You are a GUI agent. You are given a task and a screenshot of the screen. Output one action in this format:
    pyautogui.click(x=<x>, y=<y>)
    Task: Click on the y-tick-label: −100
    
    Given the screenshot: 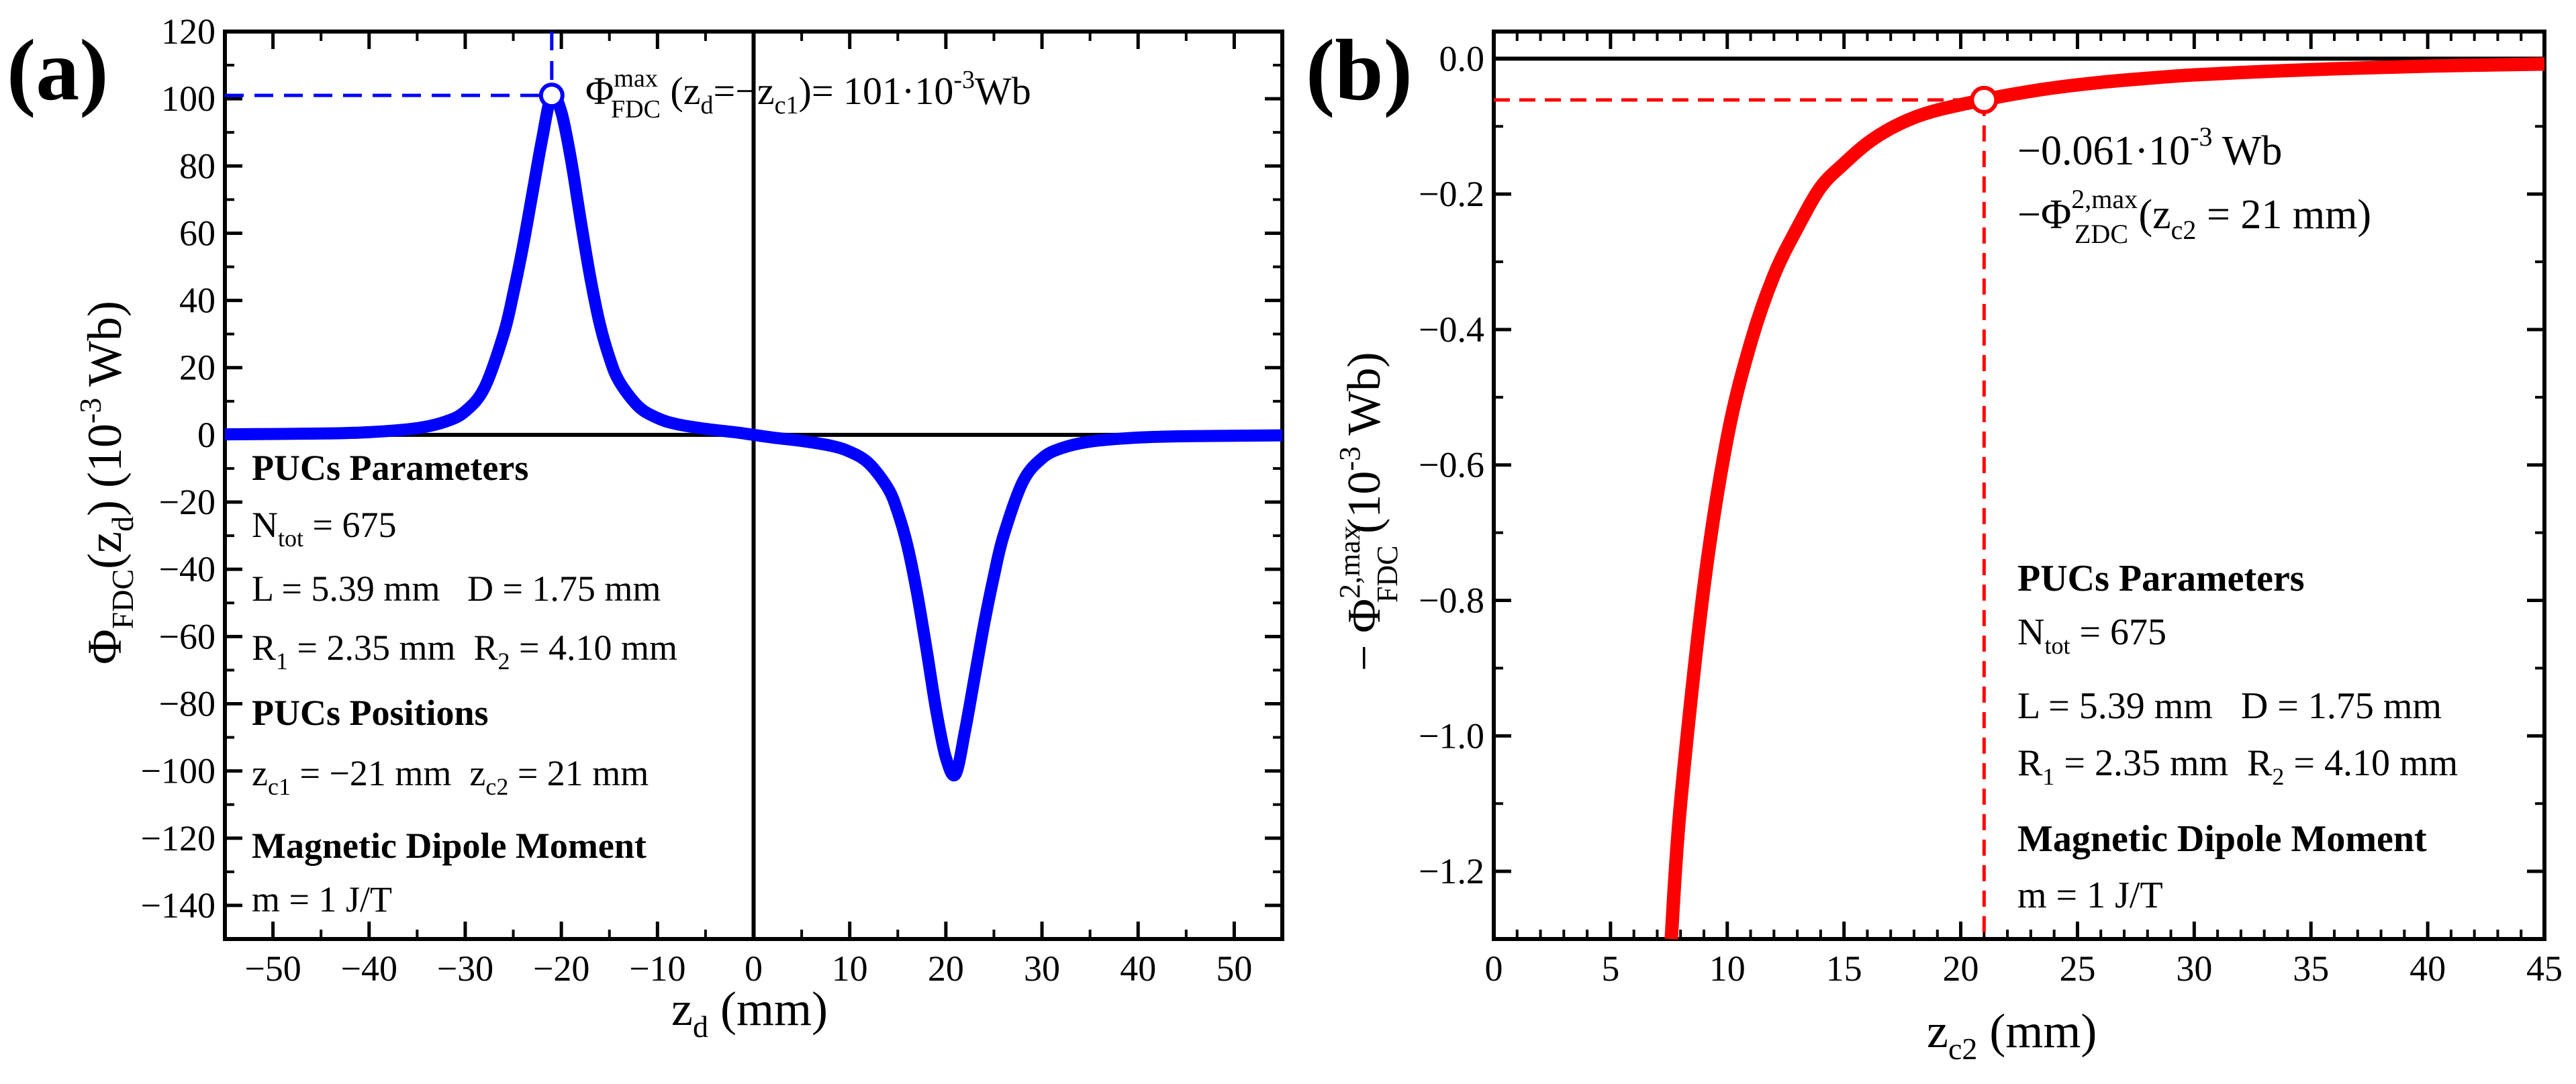 What is the action you would take?
    pyautogui.click(x=179, y=771)
    